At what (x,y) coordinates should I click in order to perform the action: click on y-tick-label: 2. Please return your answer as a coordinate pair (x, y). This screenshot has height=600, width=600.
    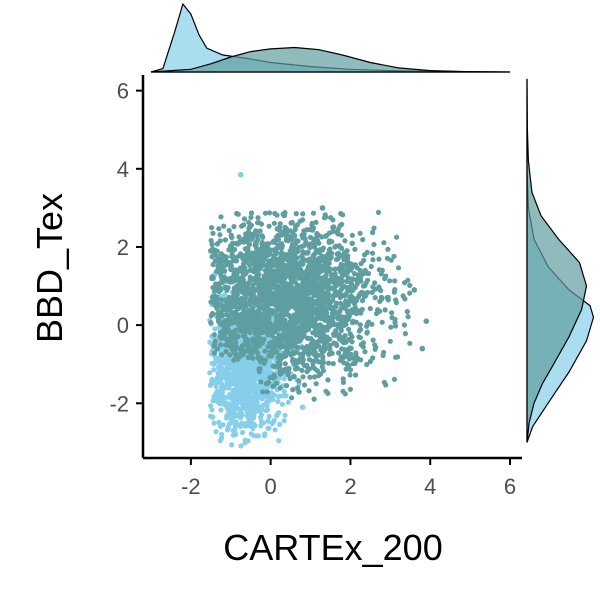
    Looking at the image, I should click on (123, 247).